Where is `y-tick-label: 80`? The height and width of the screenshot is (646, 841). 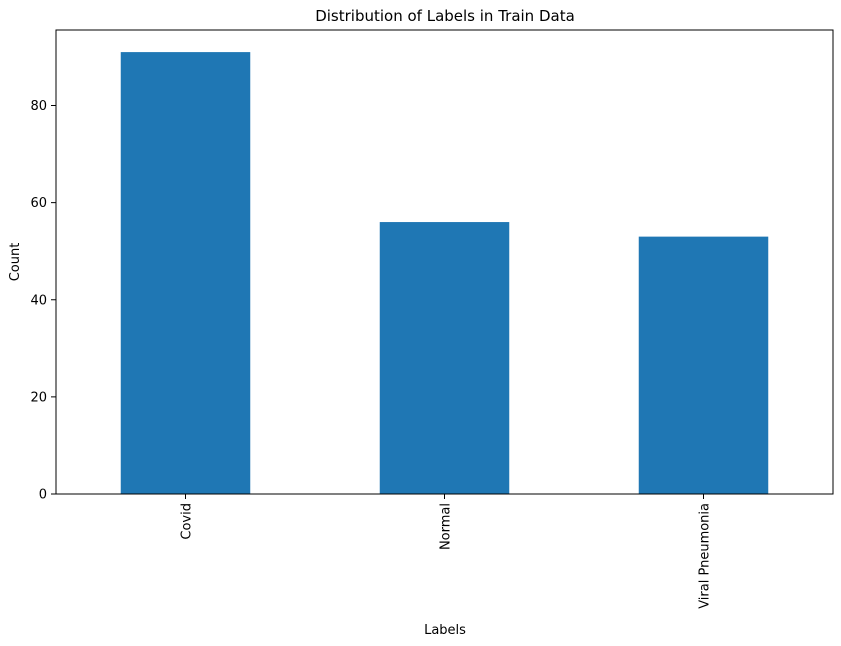 y-tick-label: 80 is located at coordinates (38, 106).